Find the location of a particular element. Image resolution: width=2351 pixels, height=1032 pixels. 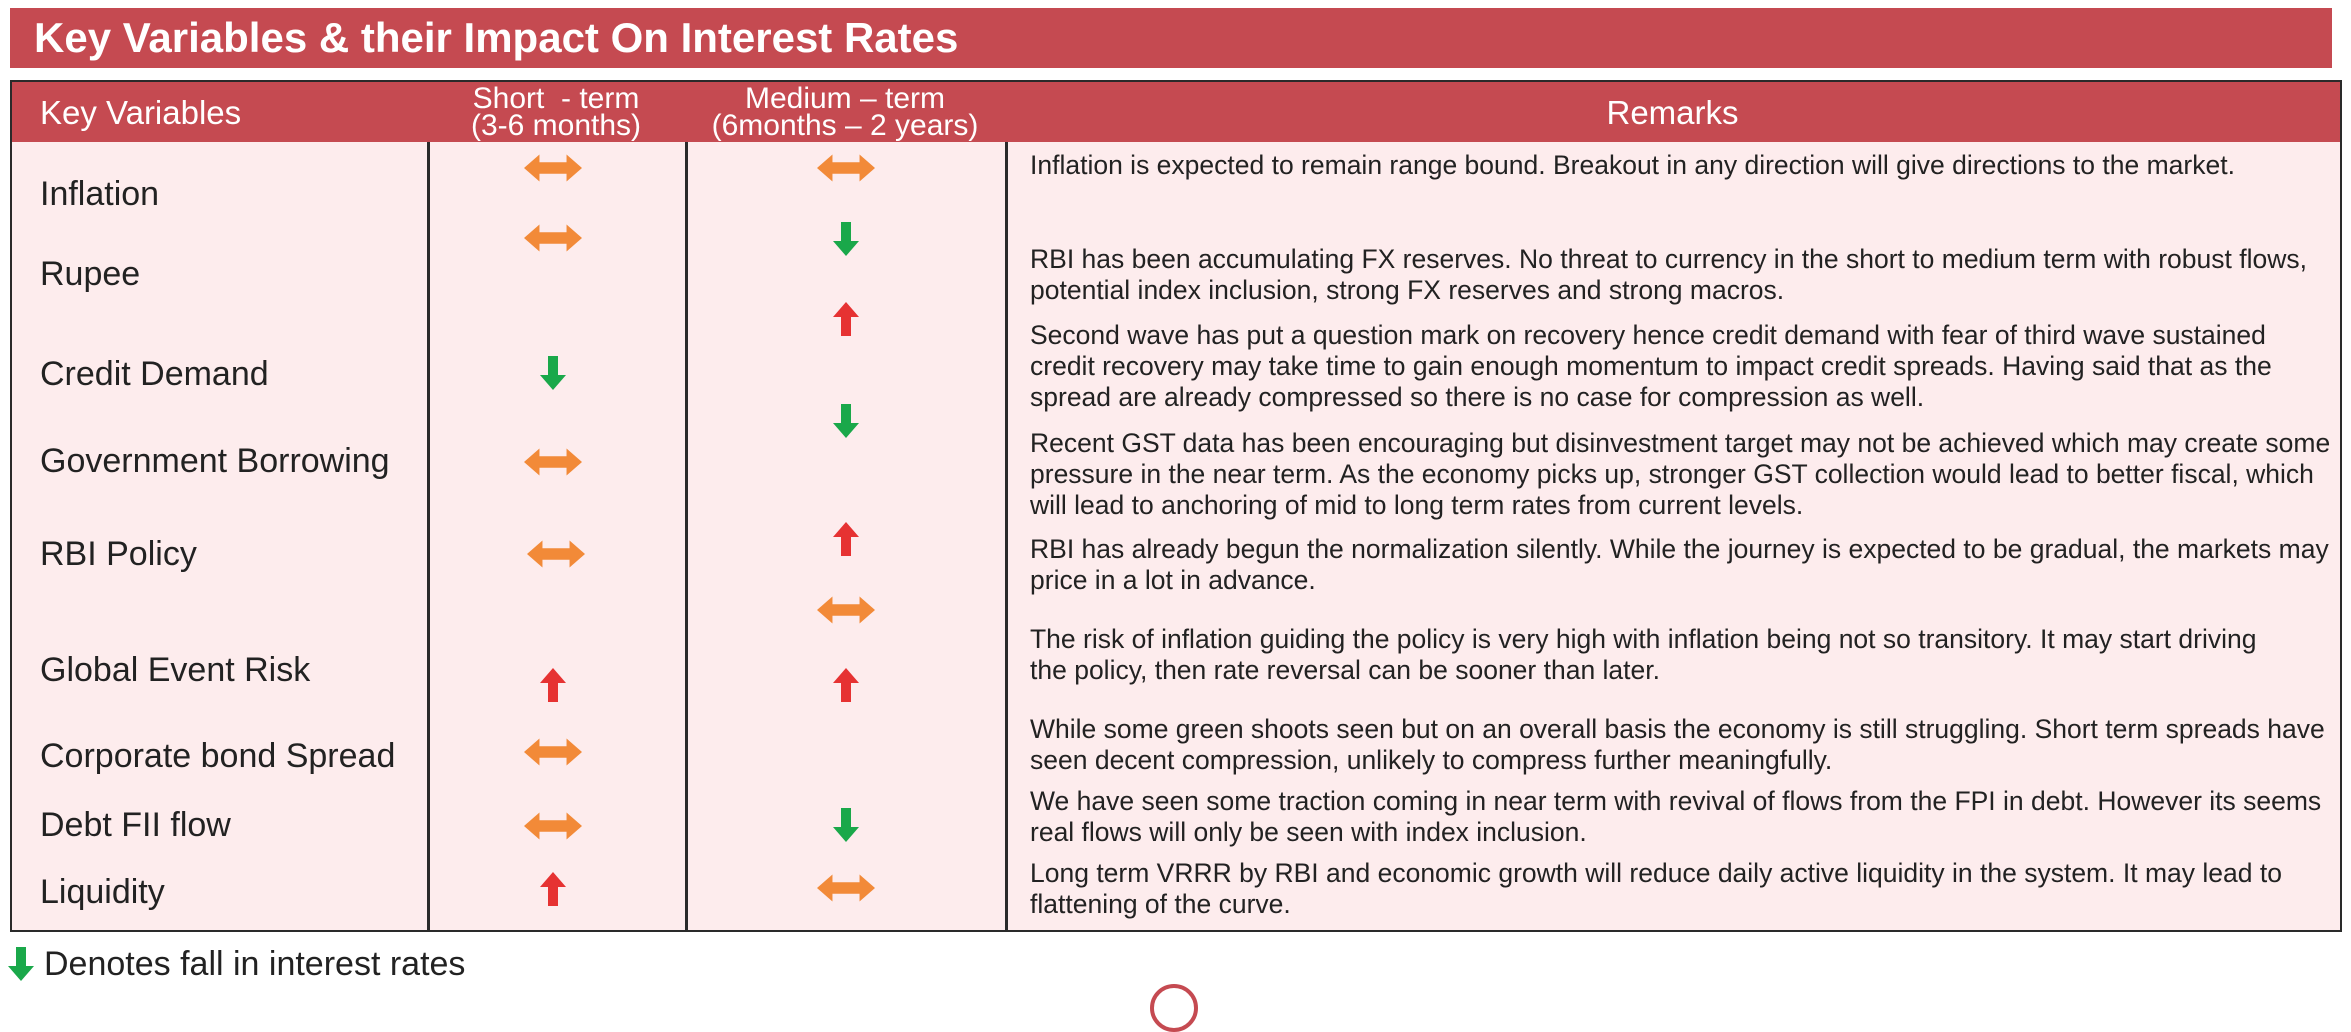

header-medium-term-line1: Medium – term is located at coordinates (845, 98).